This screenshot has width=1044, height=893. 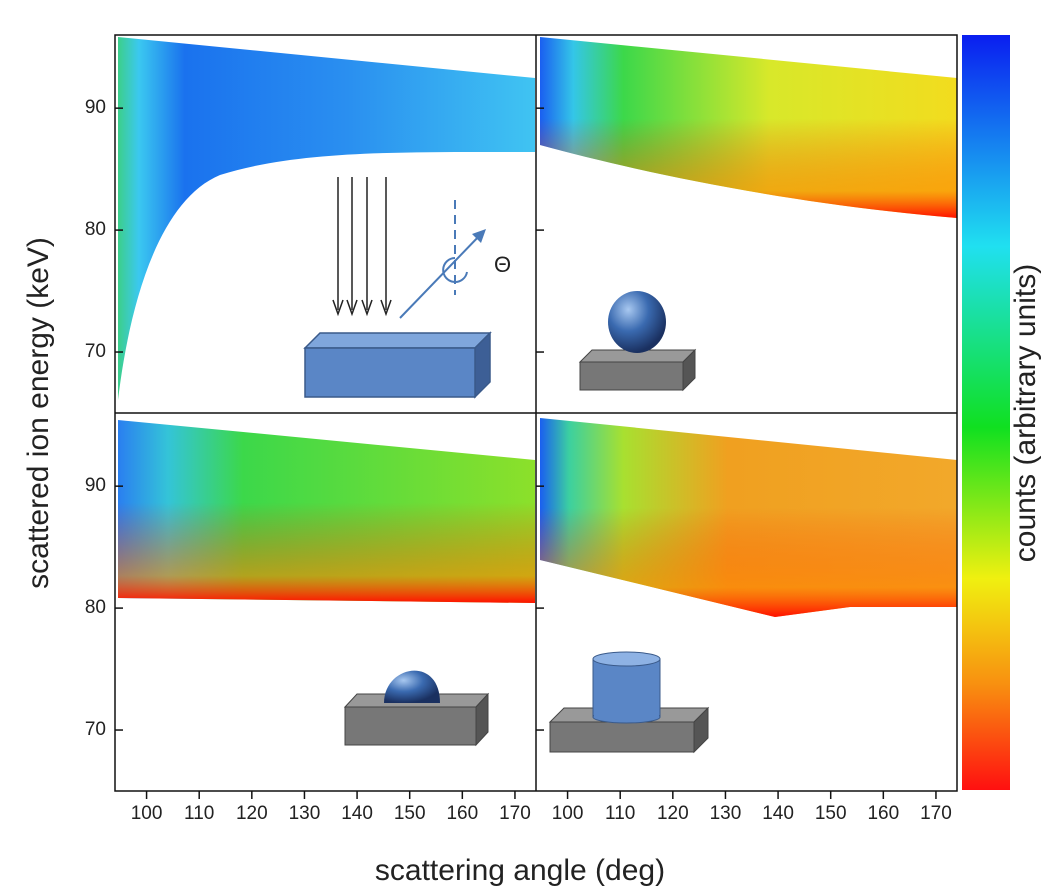 I want to click on illustration-flat, so click(x=397, y=288).